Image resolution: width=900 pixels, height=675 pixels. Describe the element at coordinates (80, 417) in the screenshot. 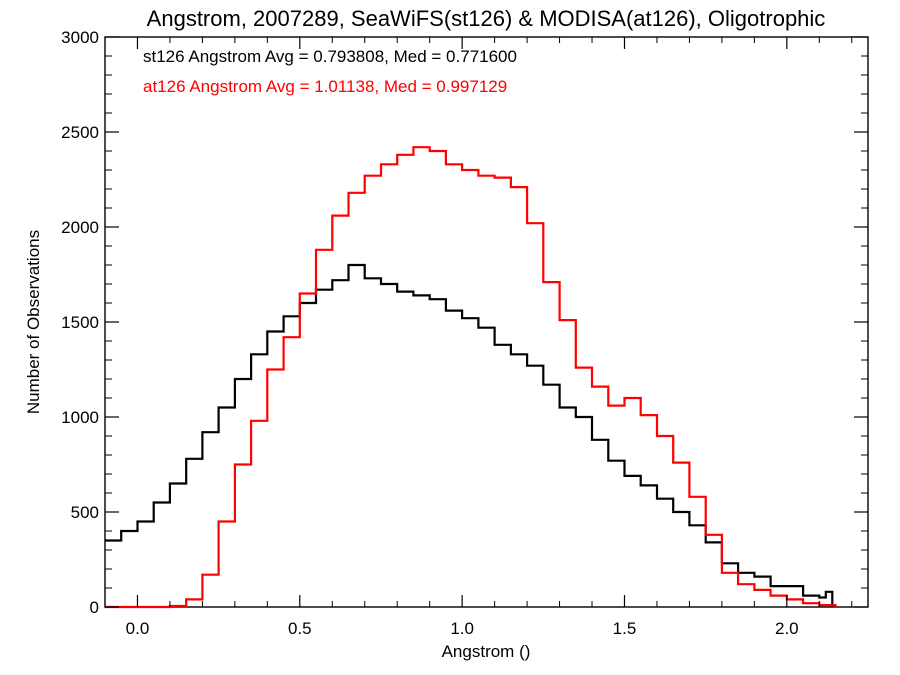

I see `y-tick-label: 1000` at that location.